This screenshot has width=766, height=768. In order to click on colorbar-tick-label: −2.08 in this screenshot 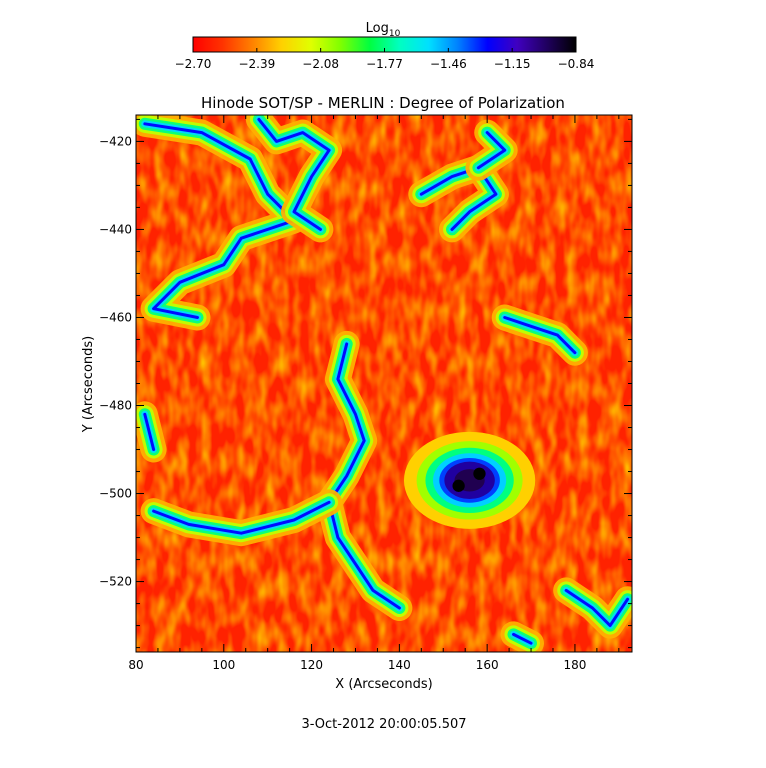, I will do `click(320, 64)`.